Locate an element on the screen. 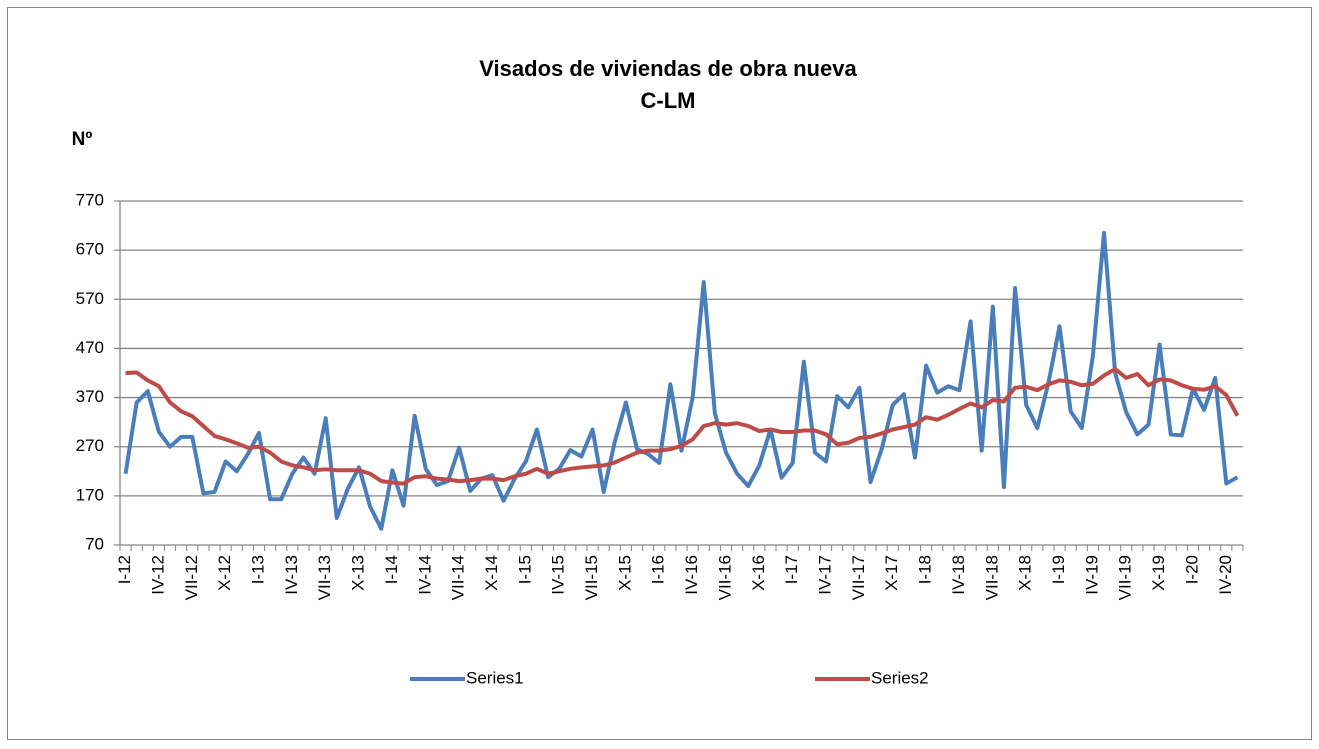 Image resolution: width=1319 pixels, height=749 pixels. x-tick-label: VII-16 is located at coordinates (724, 577).